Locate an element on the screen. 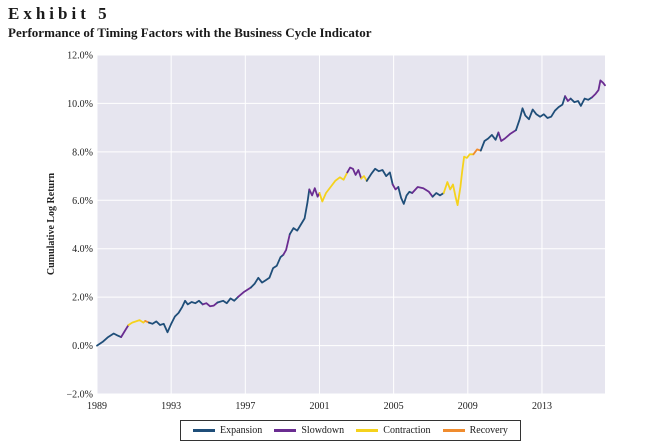  x-tick-label: 2013 is located at coordinates (542, 406).